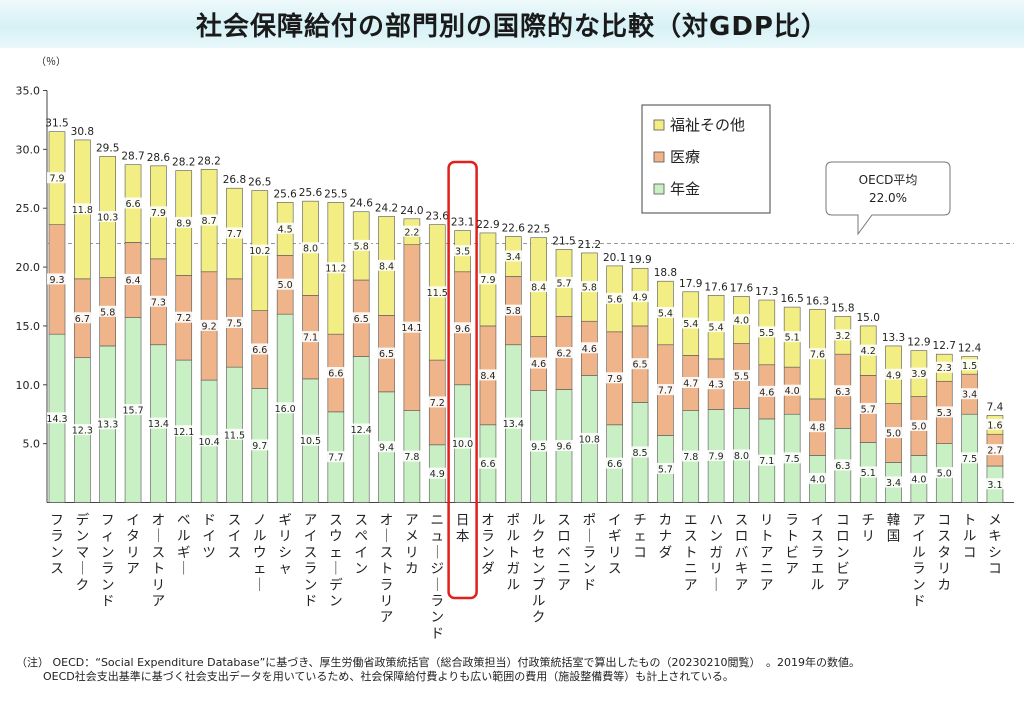 The width and height of the screenshot is (1024, 709). Describe the element at coordinates (259, 183) in the screenshot. I see `total-label: 26.5` at that location.